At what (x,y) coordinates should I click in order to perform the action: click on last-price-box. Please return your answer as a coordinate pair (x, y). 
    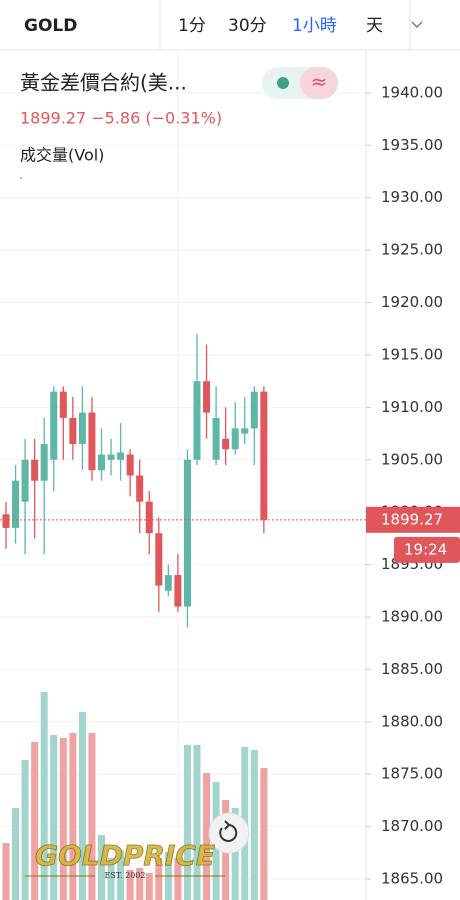
    Looking at the image, I should click on (413, 519).